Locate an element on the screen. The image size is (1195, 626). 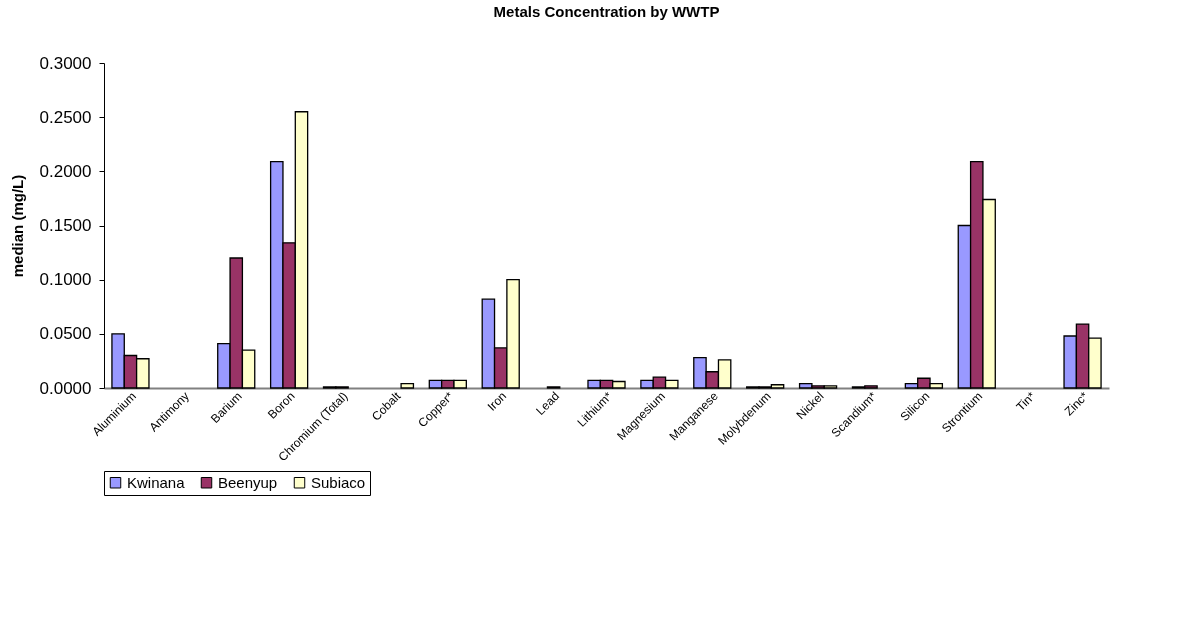
y-axis-title: median (mg/L) is located at coordinates (17, 226).